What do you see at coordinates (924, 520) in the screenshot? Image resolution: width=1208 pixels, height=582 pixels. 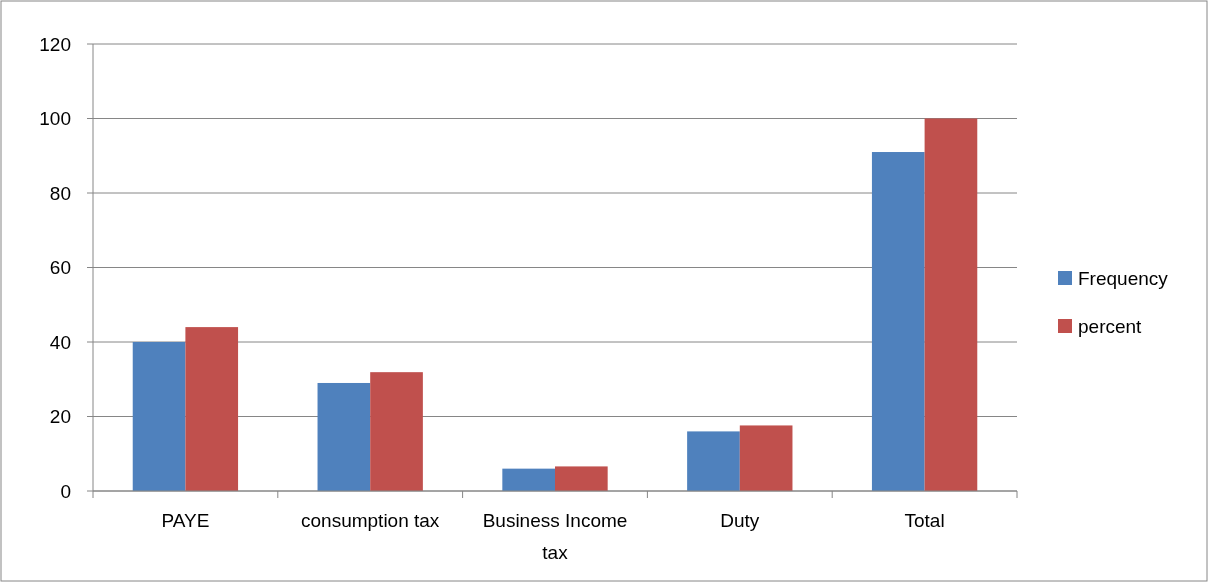 I see `x-tick-label: Total` at bounding box center [924, 520].